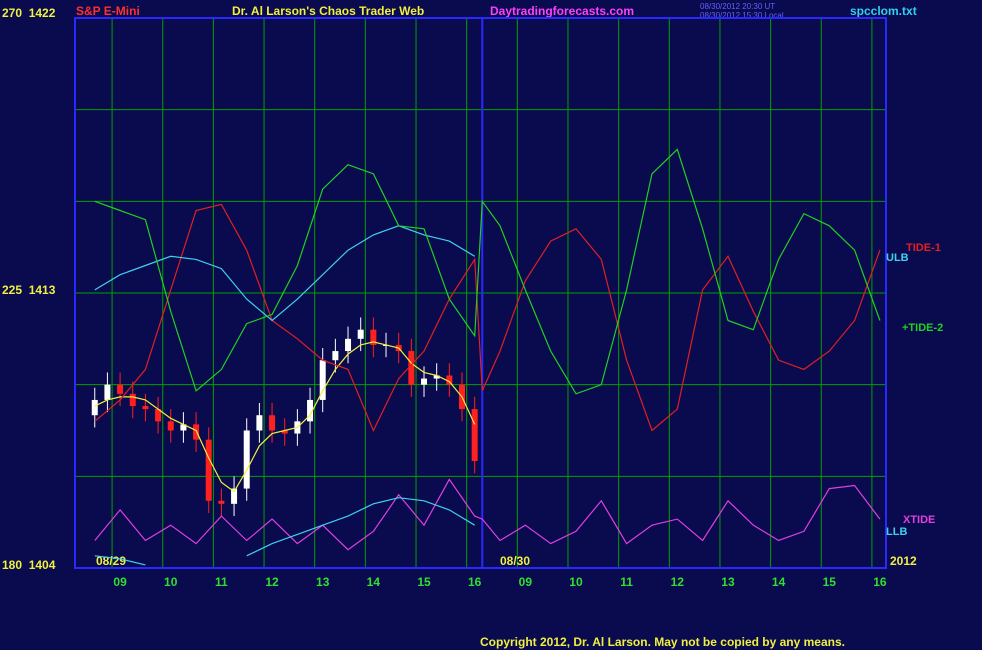 The height and width of the screenshot is (650, 982). What do you see at coordinates (897, 258) in the screenshot?
I see `series-label: ULB` at bounding box center [897, 258].